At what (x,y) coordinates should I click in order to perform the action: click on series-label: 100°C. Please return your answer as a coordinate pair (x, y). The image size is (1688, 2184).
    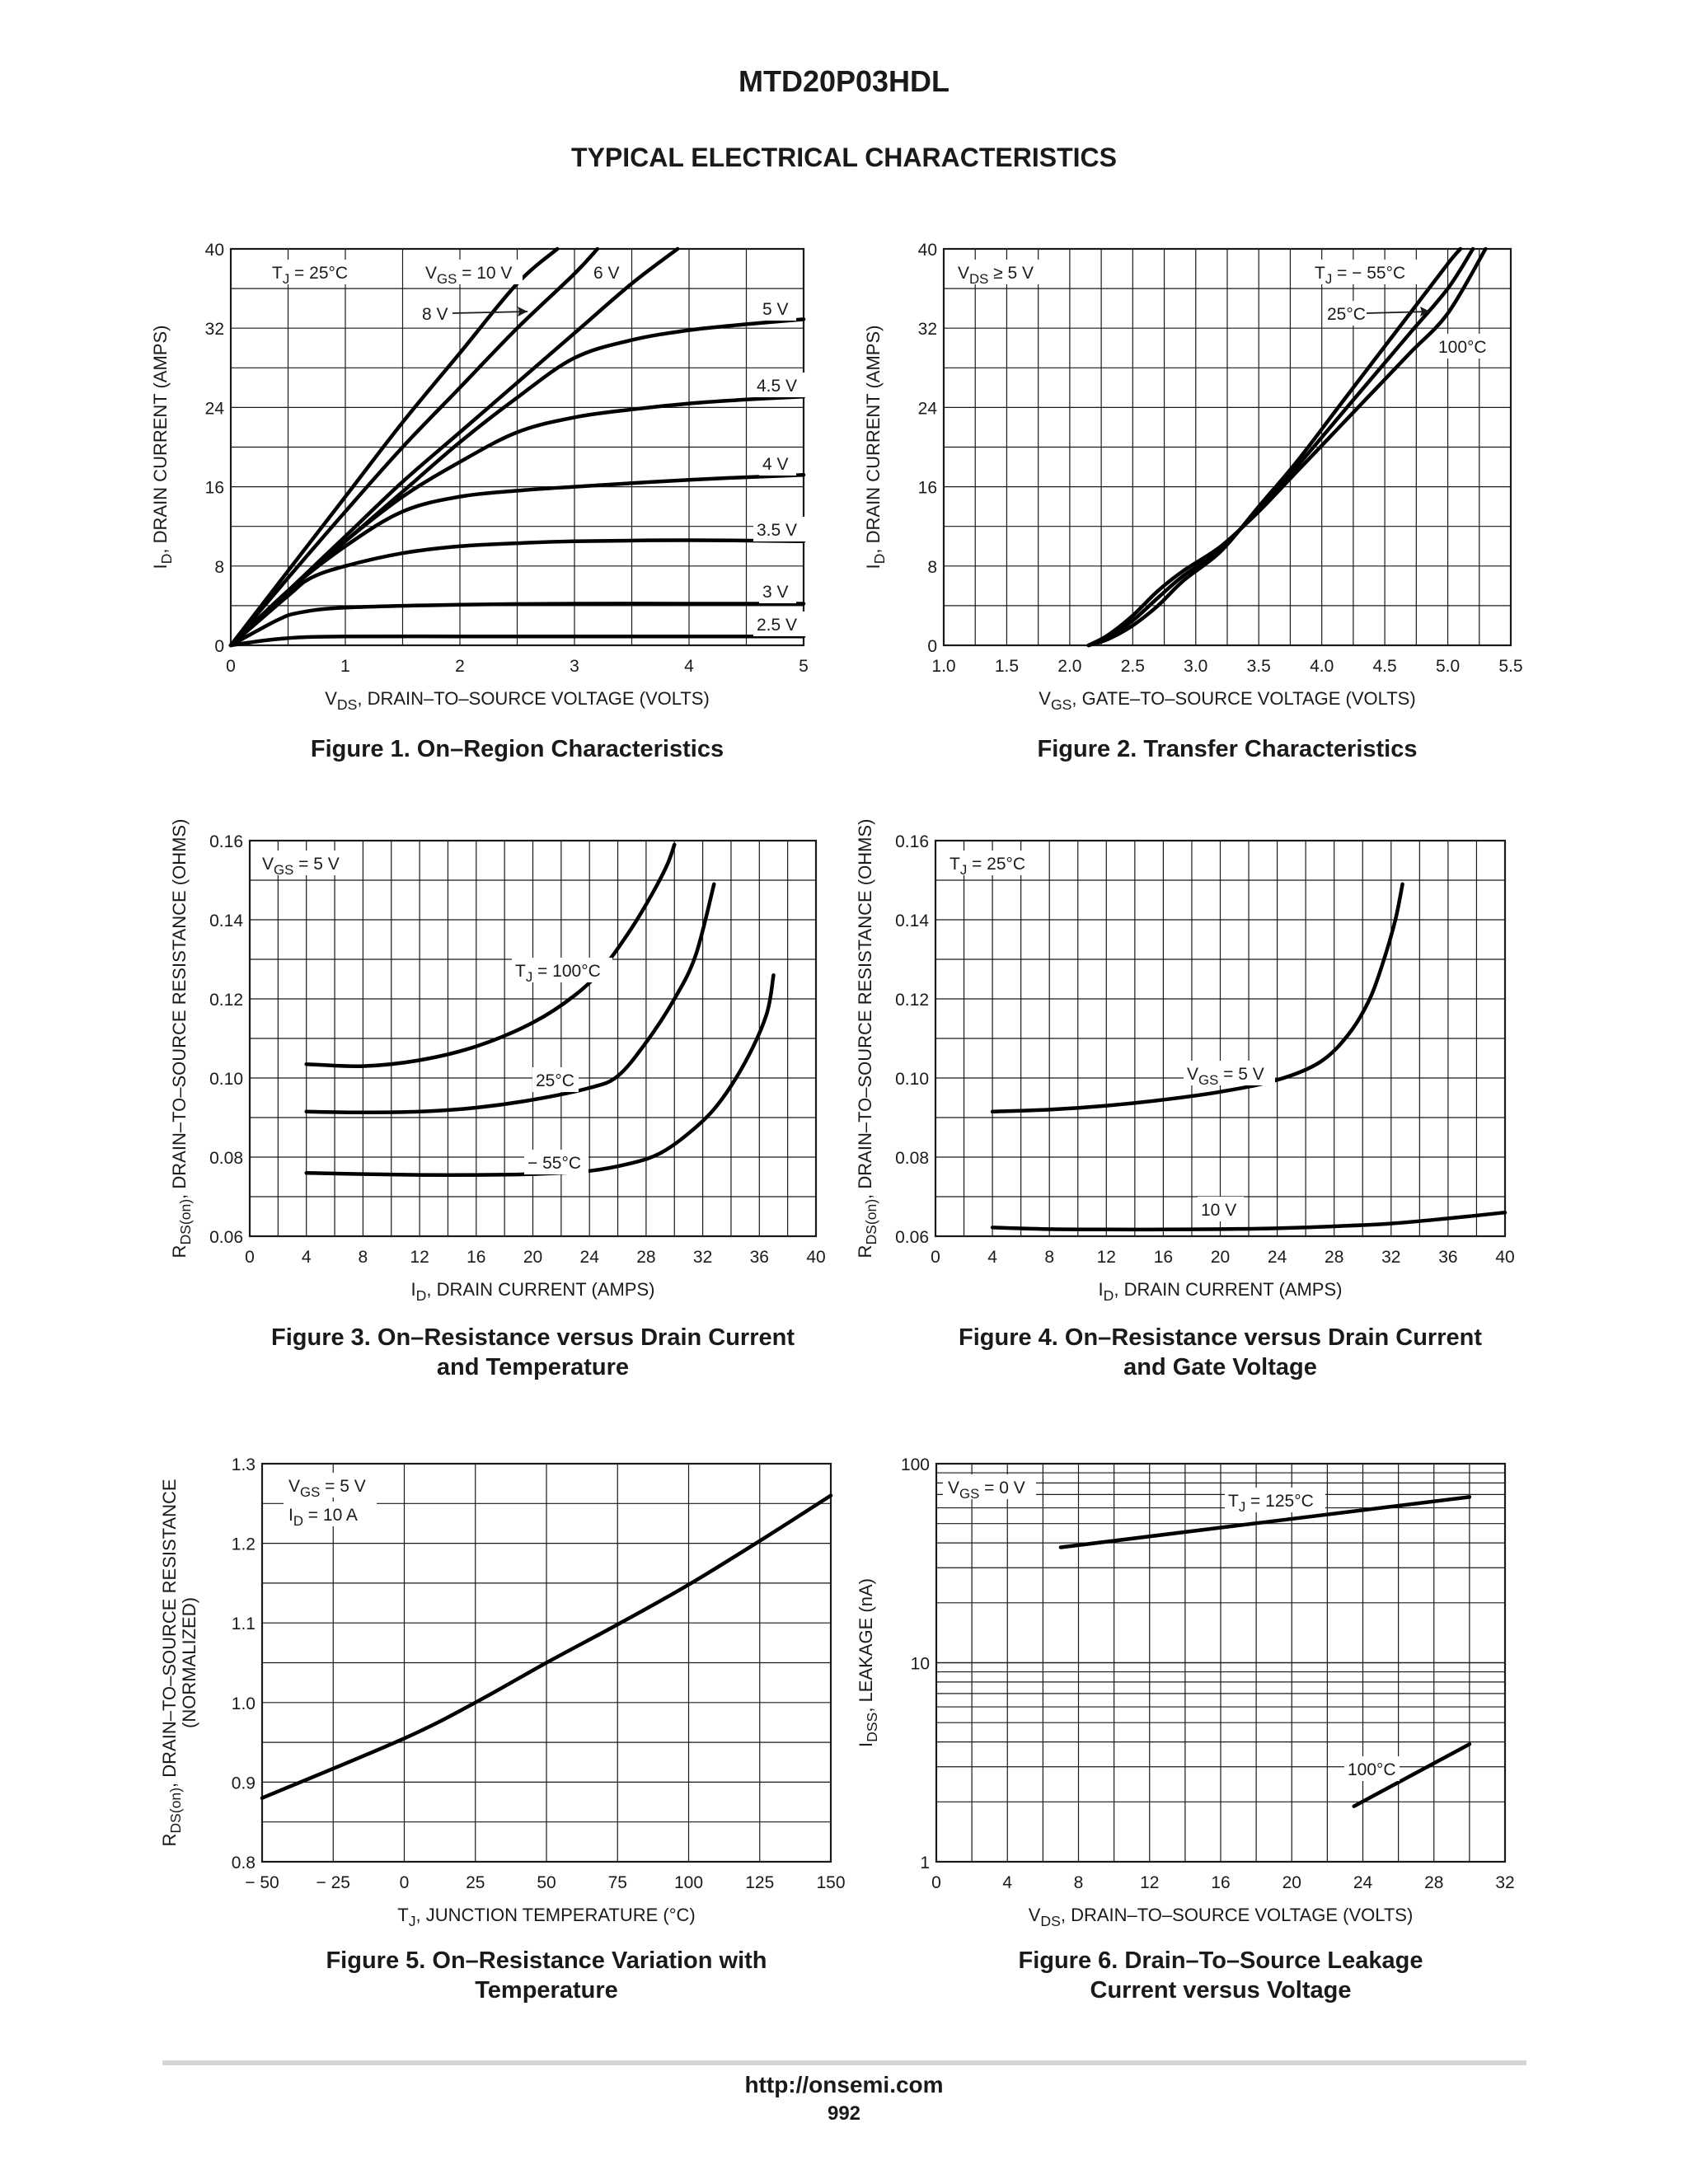
    Looking at the image, I should click on (1372, 1769).